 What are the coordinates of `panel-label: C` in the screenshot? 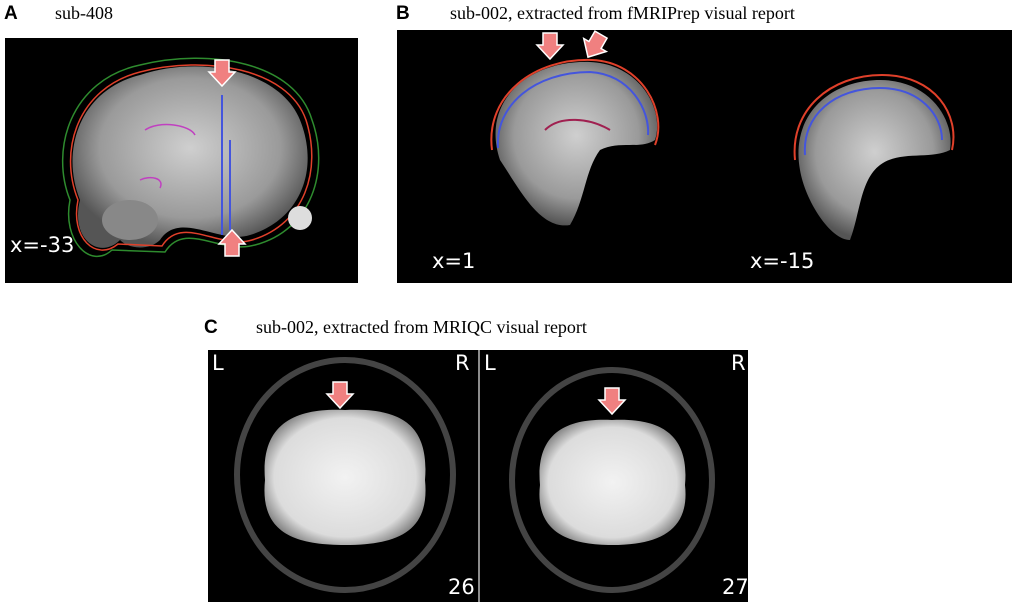 It's located at (211, 327).